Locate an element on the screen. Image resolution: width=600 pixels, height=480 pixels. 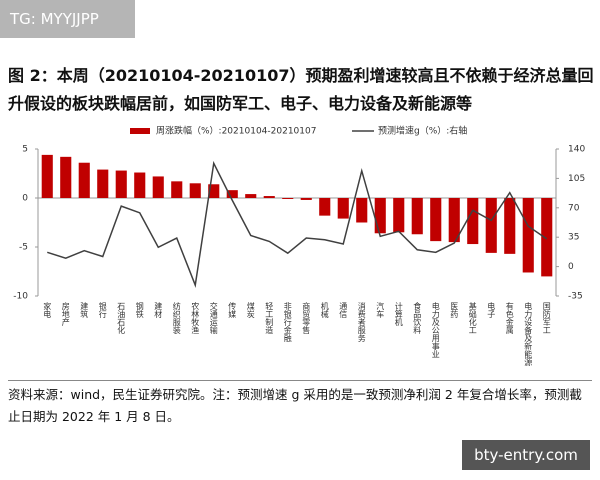
y2-tick-label: 35 is located at coordinates (573, 238).